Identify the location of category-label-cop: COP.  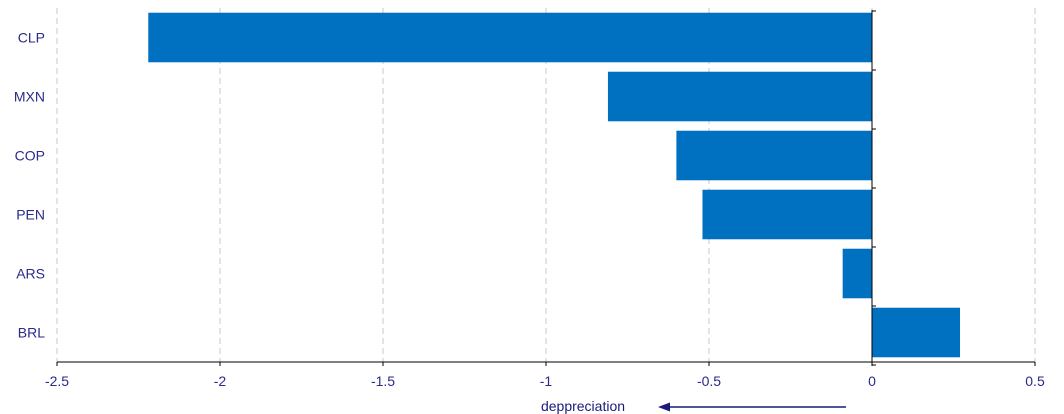
(30, 156).